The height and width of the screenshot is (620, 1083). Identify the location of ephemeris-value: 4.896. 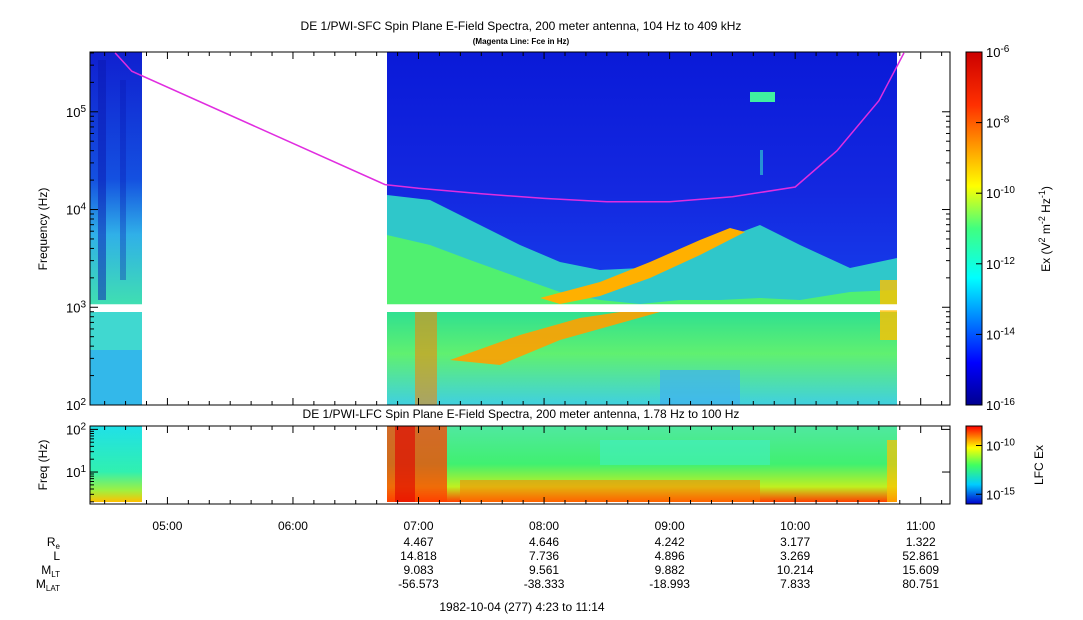
(670, 556).